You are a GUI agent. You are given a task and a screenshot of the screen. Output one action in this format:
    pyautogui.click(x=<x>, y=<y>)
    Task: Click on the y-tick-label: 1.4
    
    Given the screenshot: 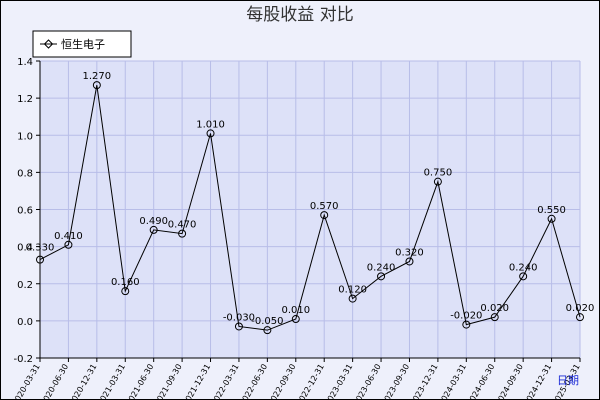 What is the action you would take?
    pyautogui.click(x=25, y=62)
    